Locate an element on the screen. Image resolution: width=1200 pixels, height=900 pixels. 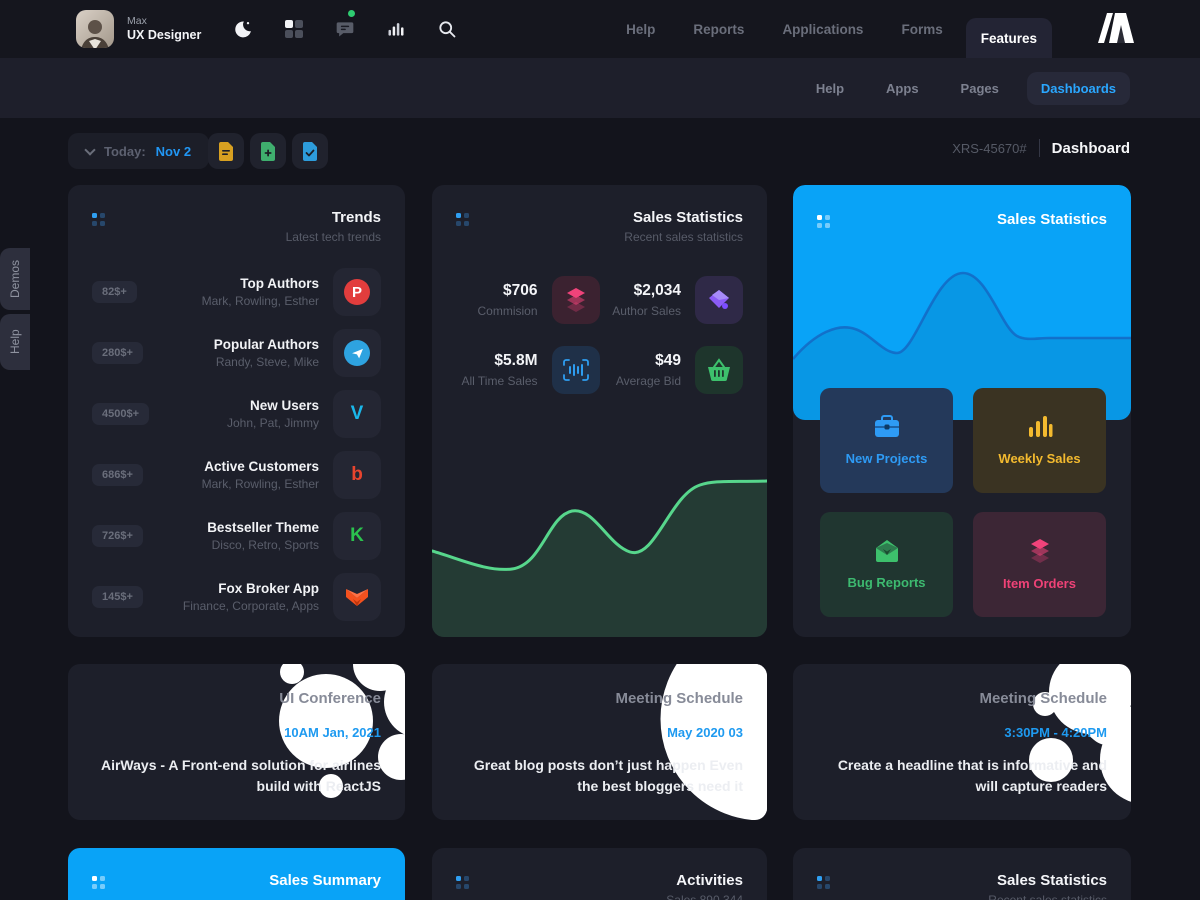
chat-icon is located at coordinates (345, 29).